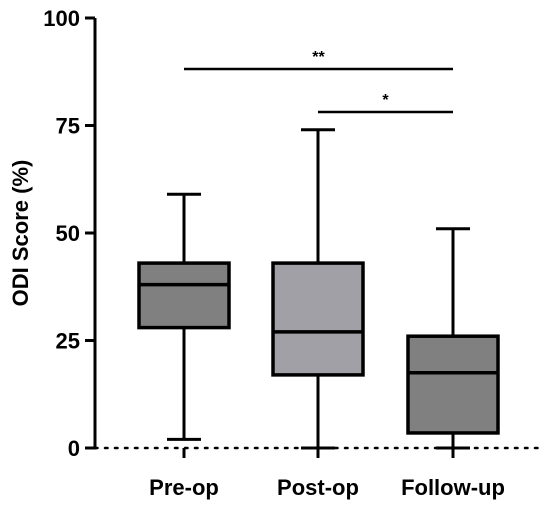 The width and height of the screenshot is (550, 505). What do you see at coordinates (20, 233) in the screenshot?
I see `y-axis-title: ODI Score (%)` at bounding box center [20, 233].